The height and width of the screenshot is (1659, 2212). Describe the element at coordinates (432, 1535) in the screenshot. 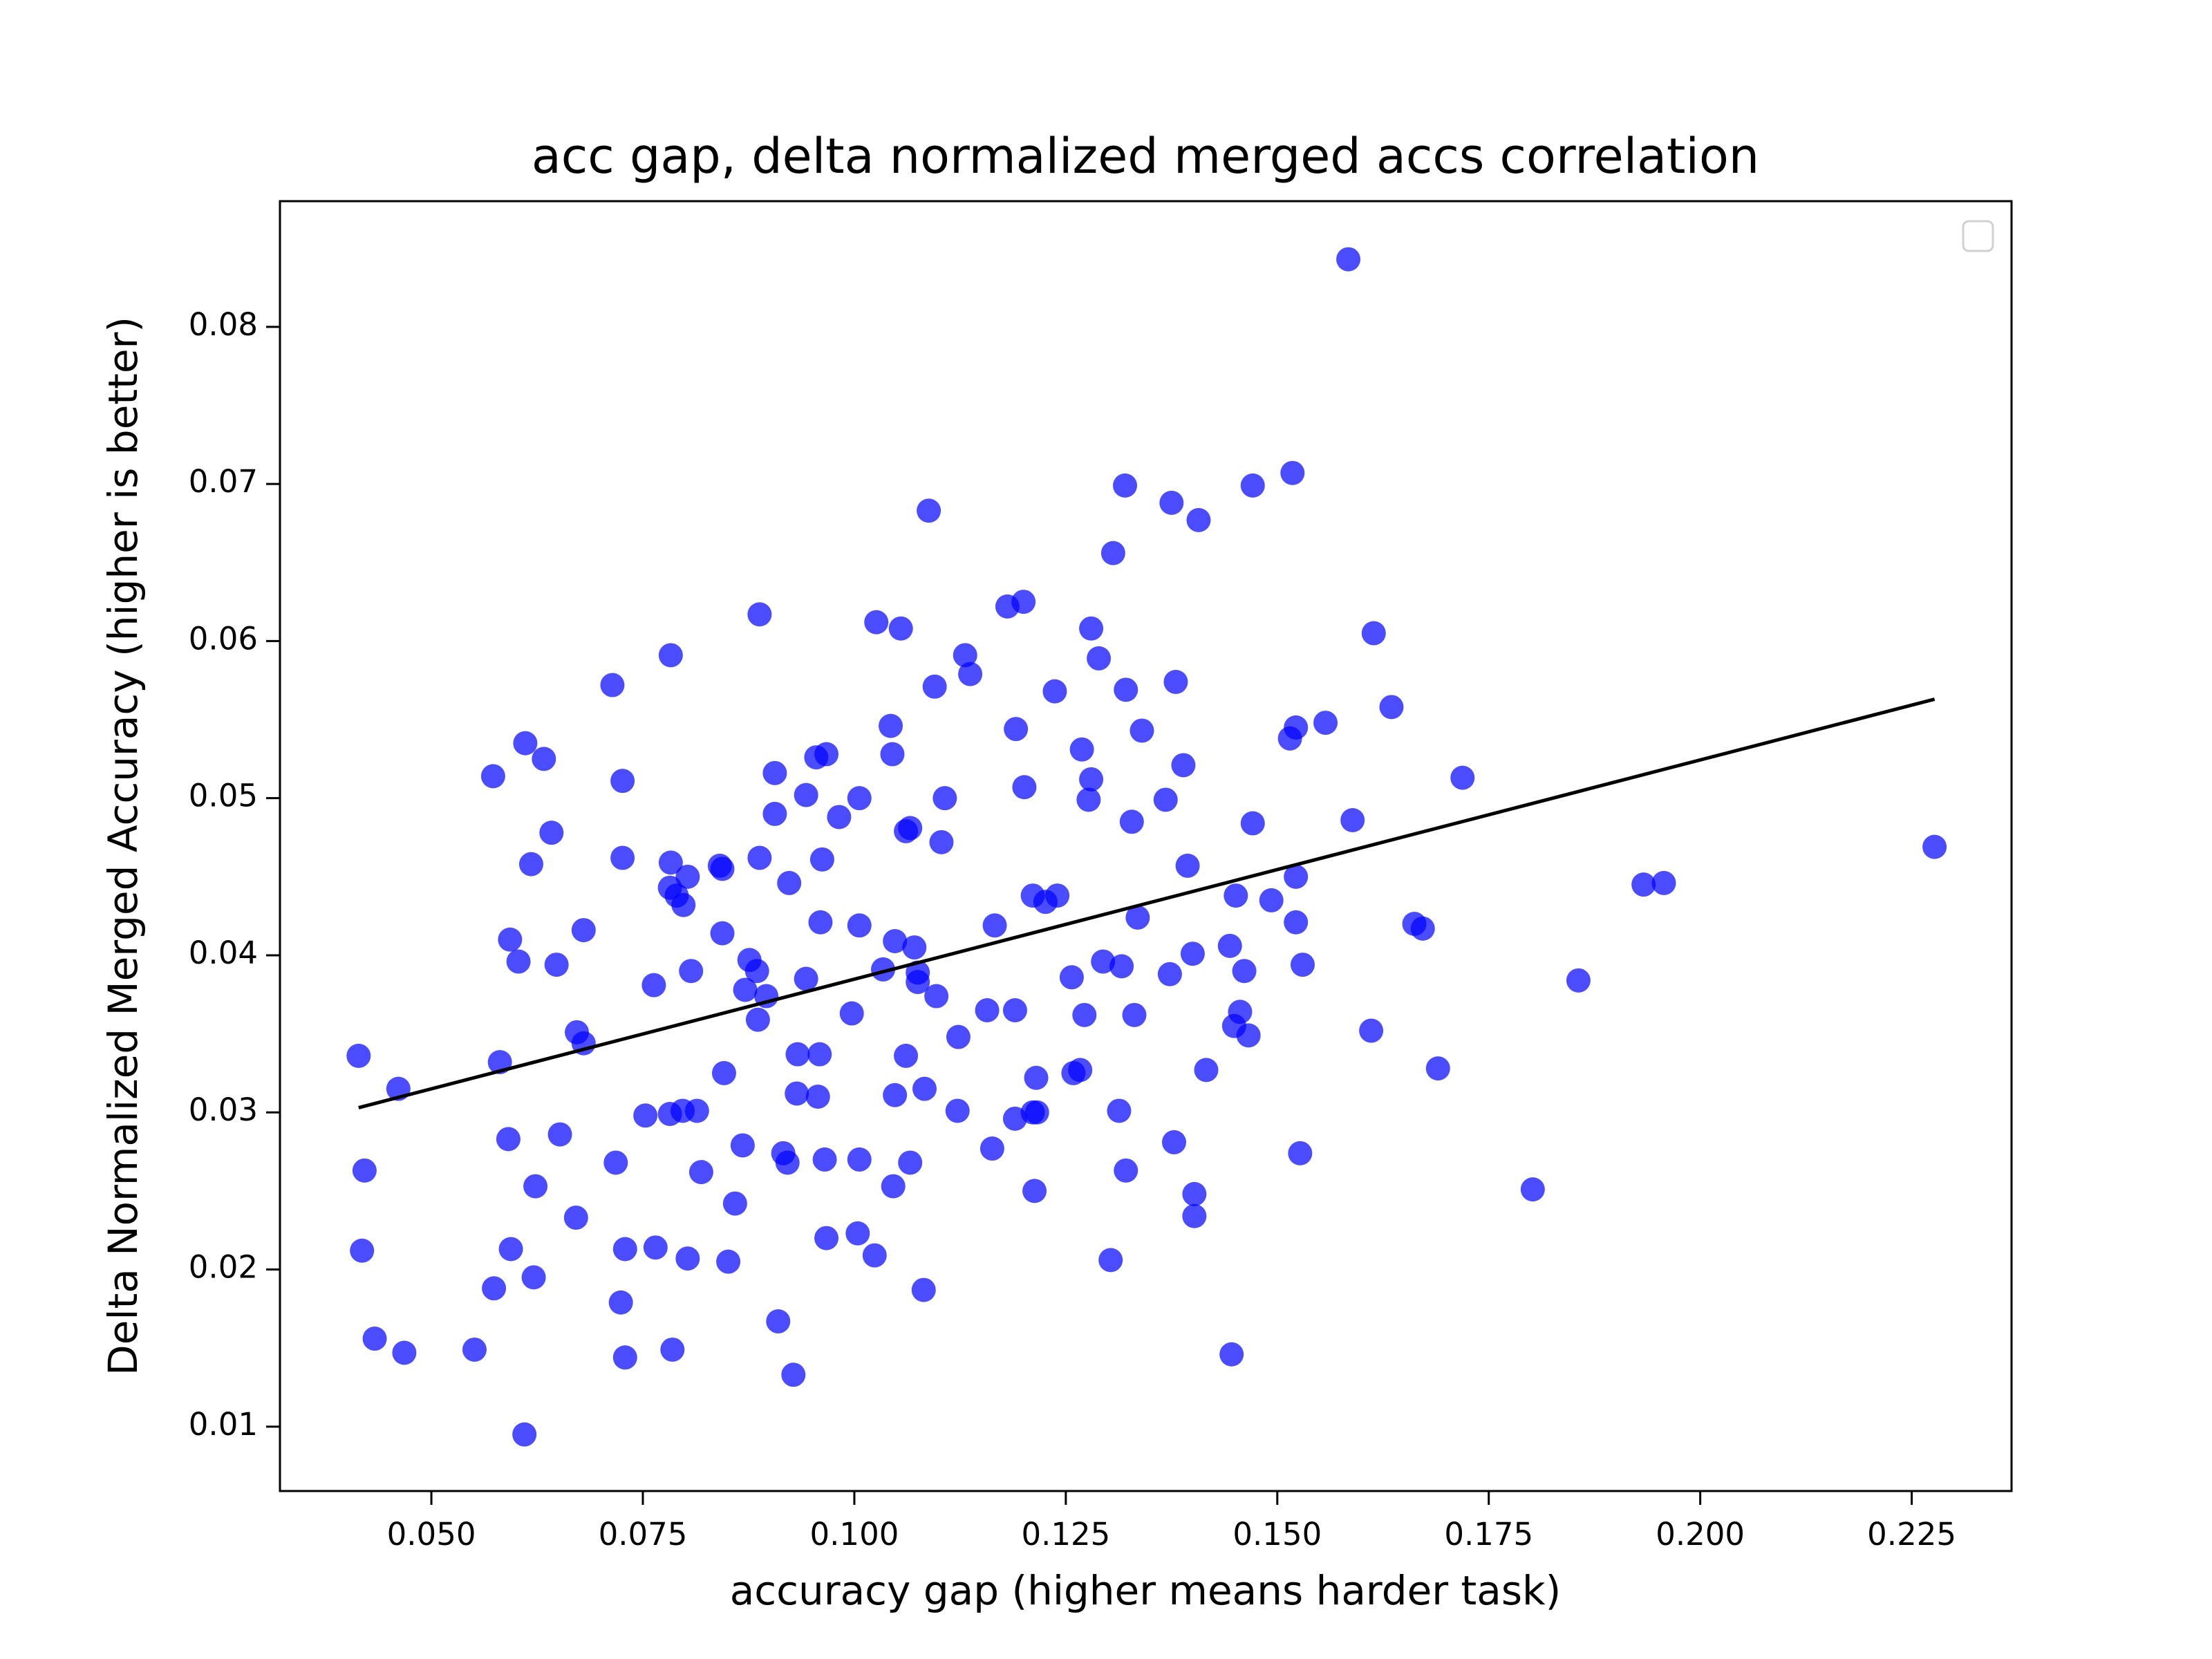

I see `x-tick-label: 0.050` at that location.